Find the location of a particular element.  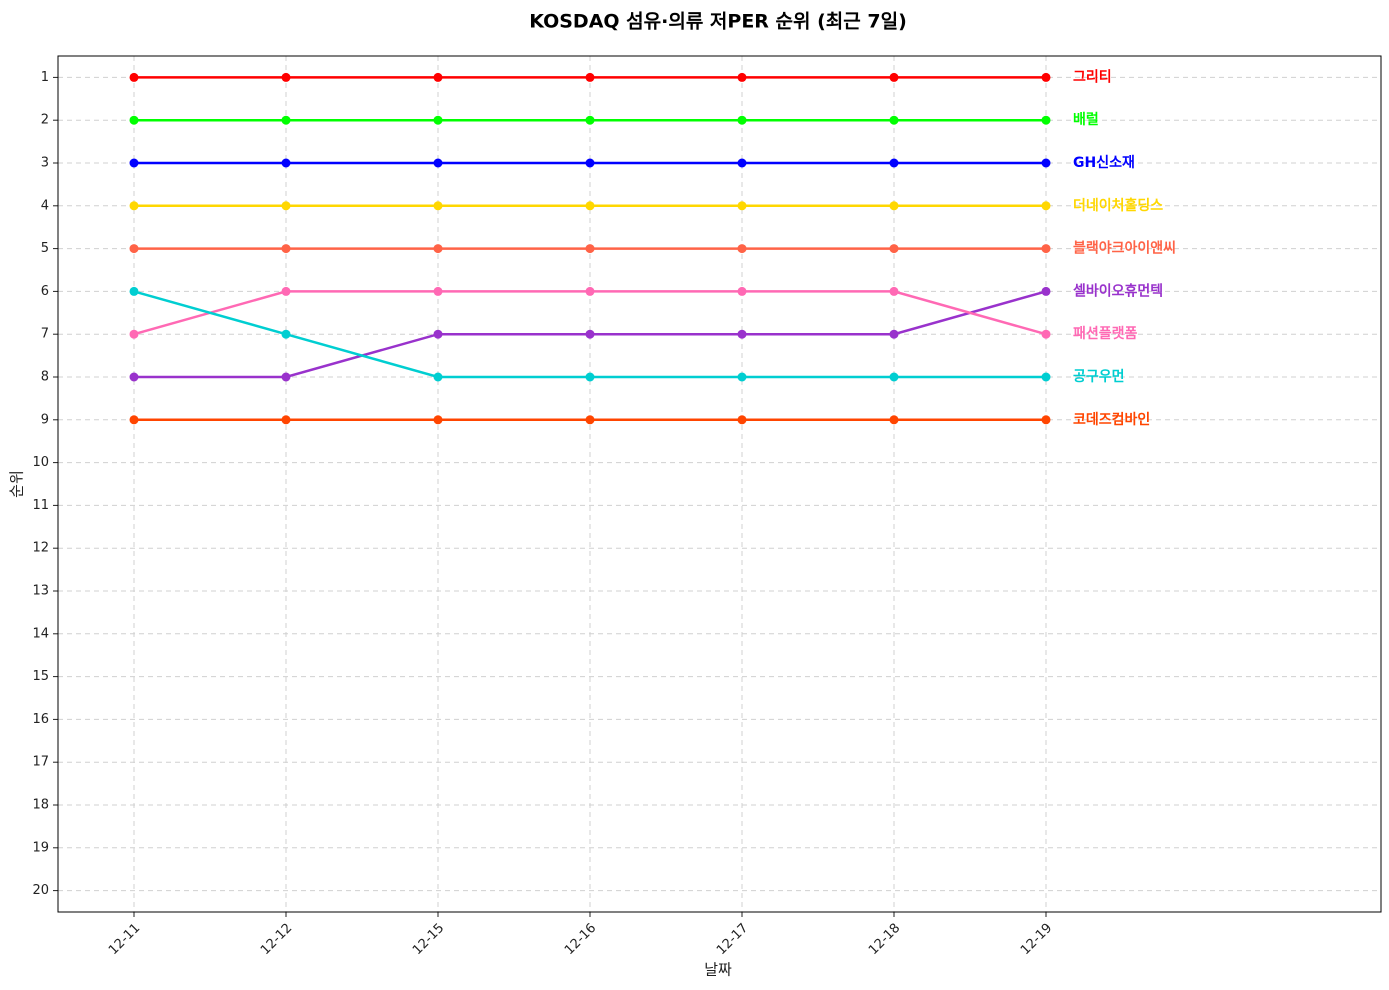

y-tick-label: 12 is located at coordinates (40, 548).